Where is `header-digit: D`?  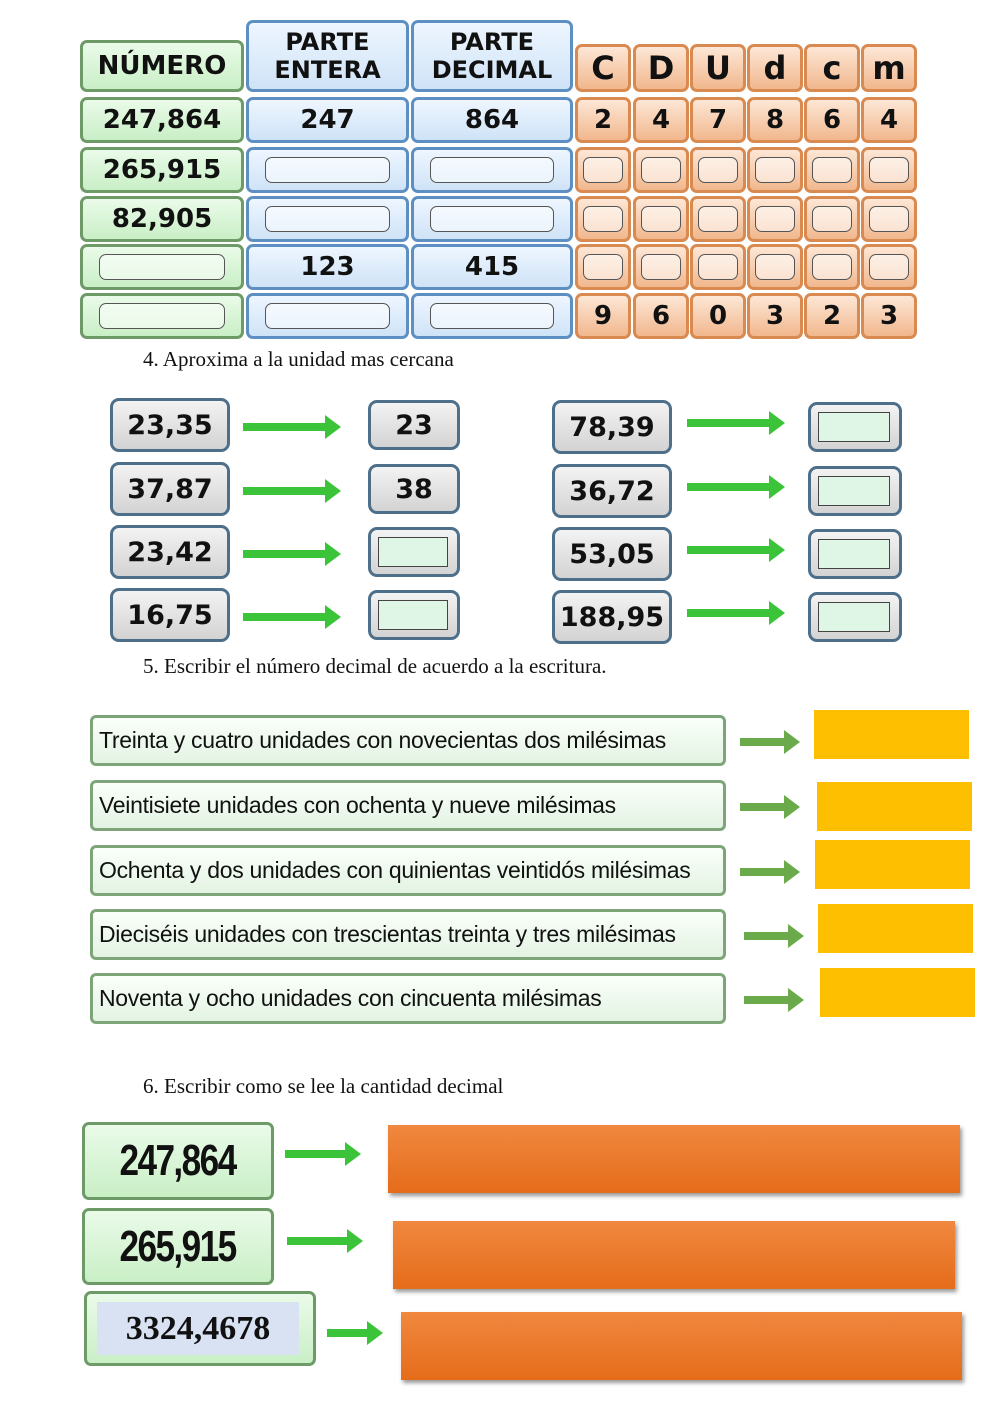 header-digit: D is located at coordinates (661, 68).